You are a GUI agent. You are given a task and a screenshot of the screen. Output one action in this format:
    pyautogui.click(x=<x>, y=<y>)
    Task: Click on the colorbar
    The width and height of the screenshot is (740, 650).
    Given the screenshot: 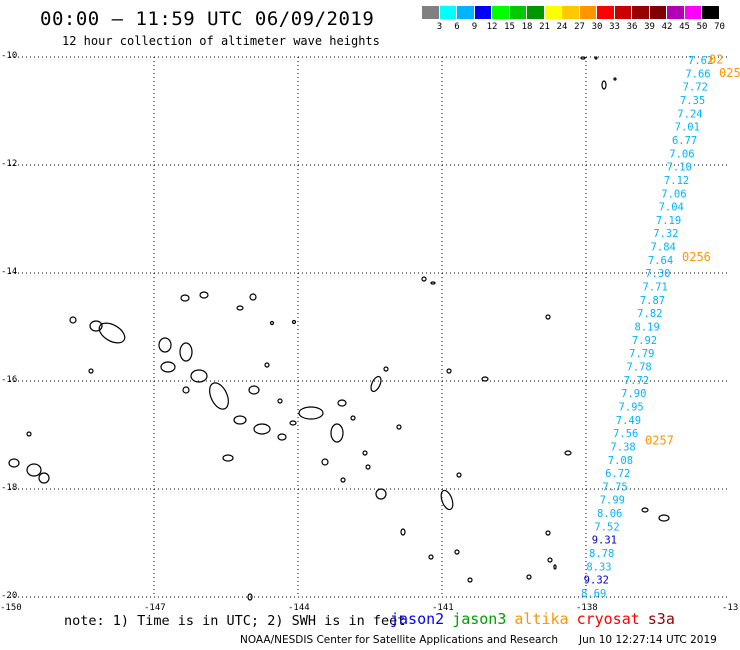 What is the action you would take?
    pyautogui.click(x=571, y=12)
    